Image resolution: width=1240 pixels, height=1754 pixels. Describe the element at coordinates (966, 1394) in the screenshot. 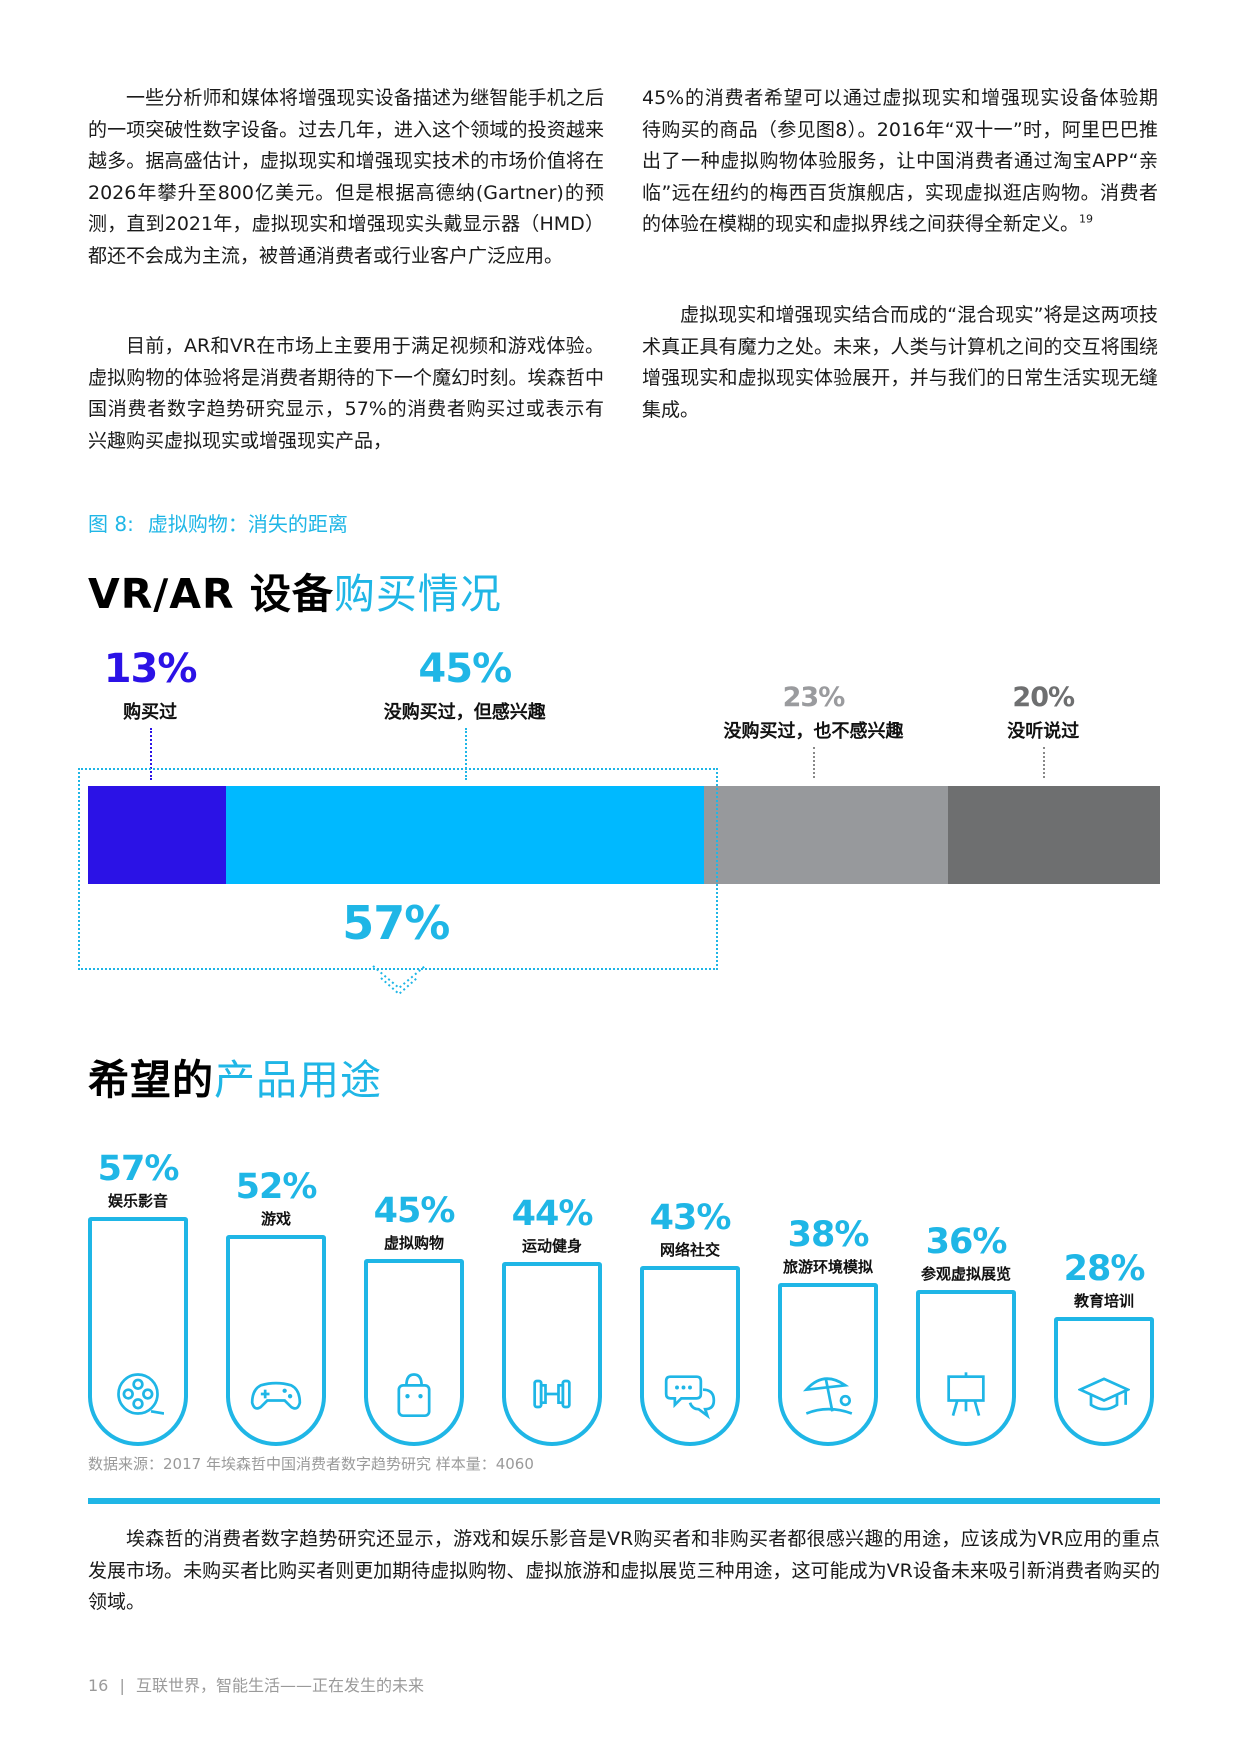

I see `easel-icon` at that location.